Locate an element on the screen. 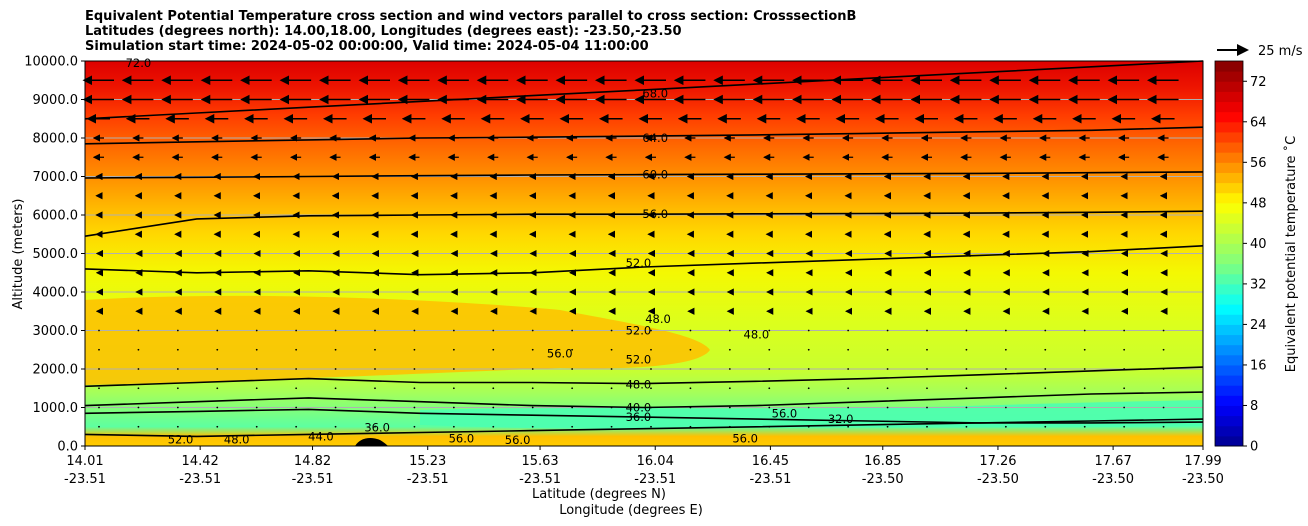  colorbar-frame is located at coordinates (1229, 253).